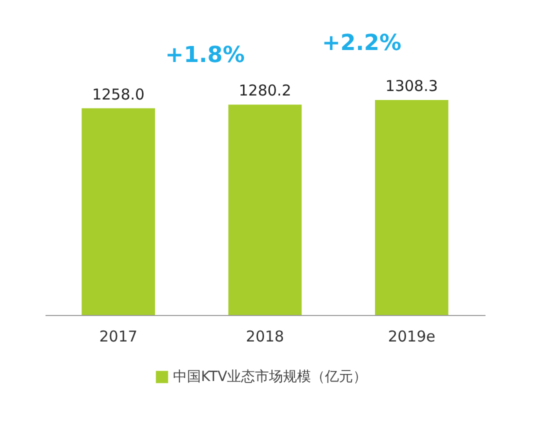 The width and height of the screenshot is (548, 422). What do you see at coordinates (270, 377) in the screenshot?
I see `legend-label: 中国KTV业态市场规模（亿元）` at bounding box center [270, 377].